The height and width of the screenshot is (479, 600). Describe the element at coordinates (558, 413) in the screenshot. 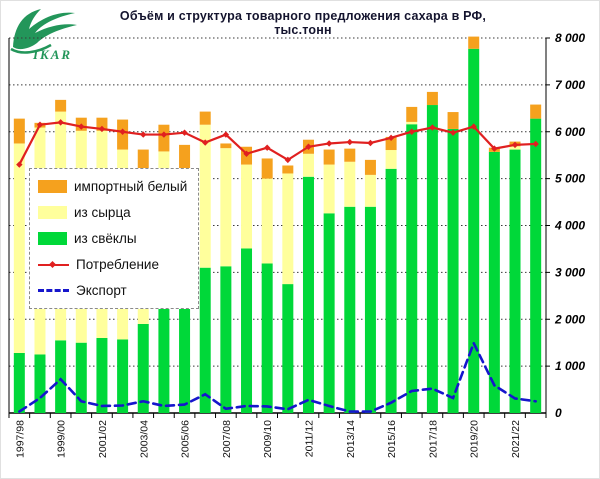

I see `y-axis-label: 0` at that location.